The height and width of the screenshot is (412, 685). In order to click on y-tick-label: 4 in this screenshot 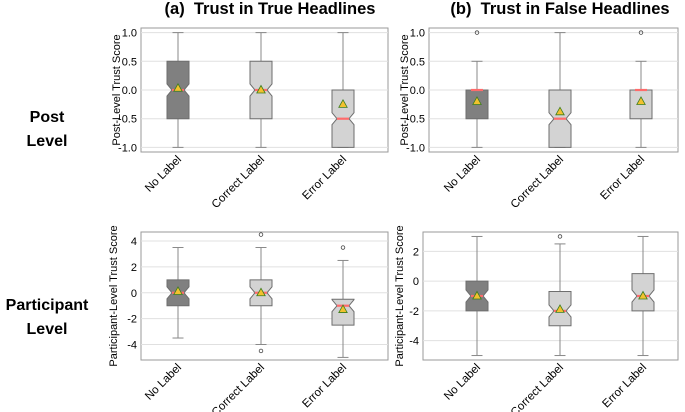, I will do `click(134, 242)`.